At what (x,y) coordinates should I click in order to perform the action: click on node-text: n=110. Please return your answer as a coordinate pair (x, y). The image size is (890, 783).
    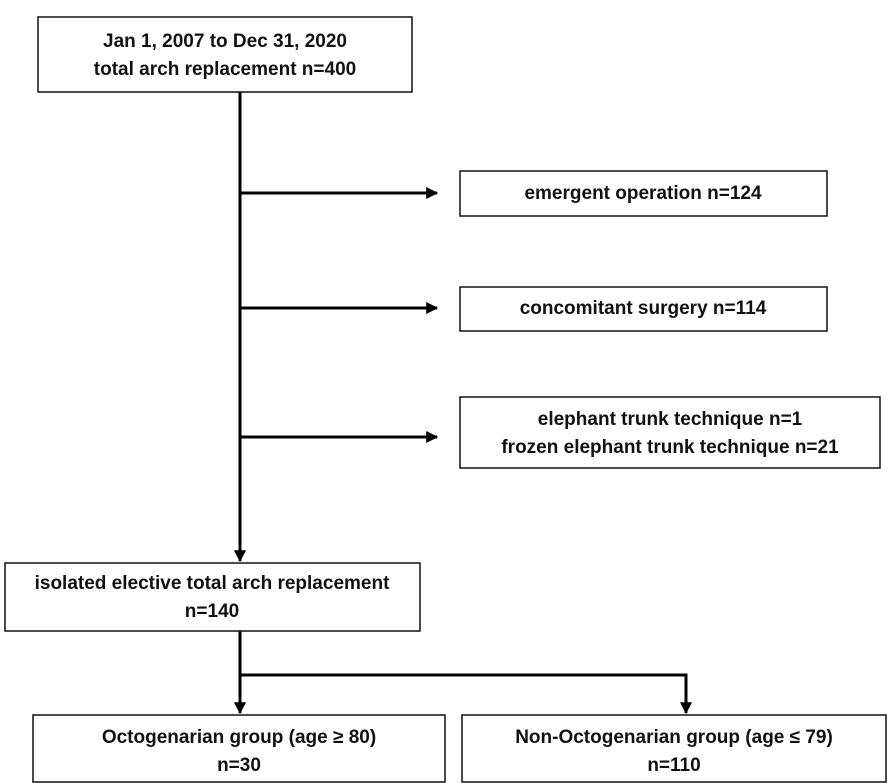
    Looking at the image, I should click on (673, 765).